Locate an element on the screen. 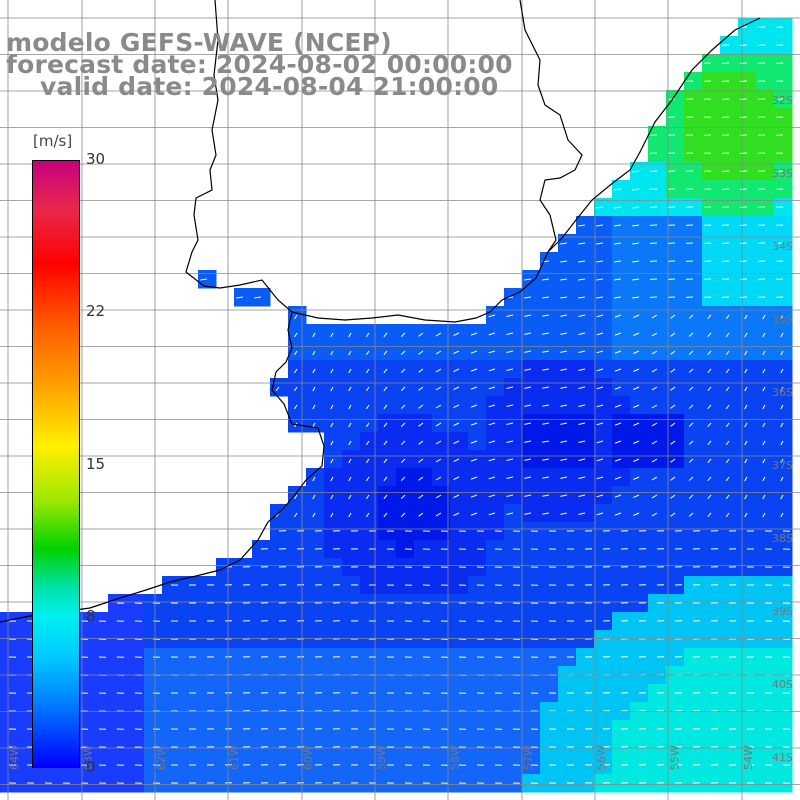  latitude-label: 32S is located at coordinates (782, 100).